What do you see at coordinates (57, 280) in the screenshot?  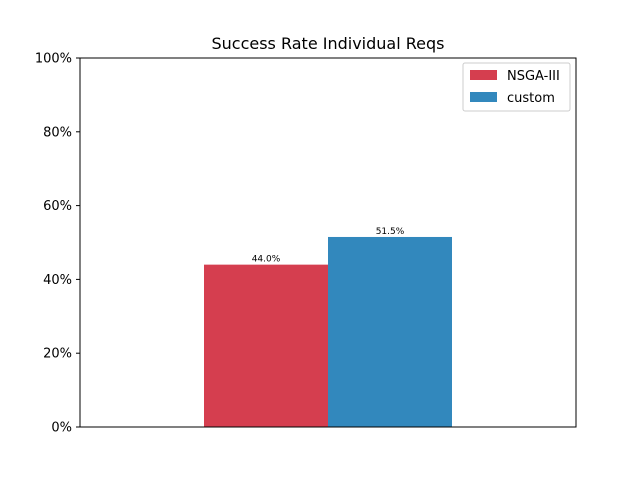 I see `y-tick-label: 40%` at bounding box center [57, 280].